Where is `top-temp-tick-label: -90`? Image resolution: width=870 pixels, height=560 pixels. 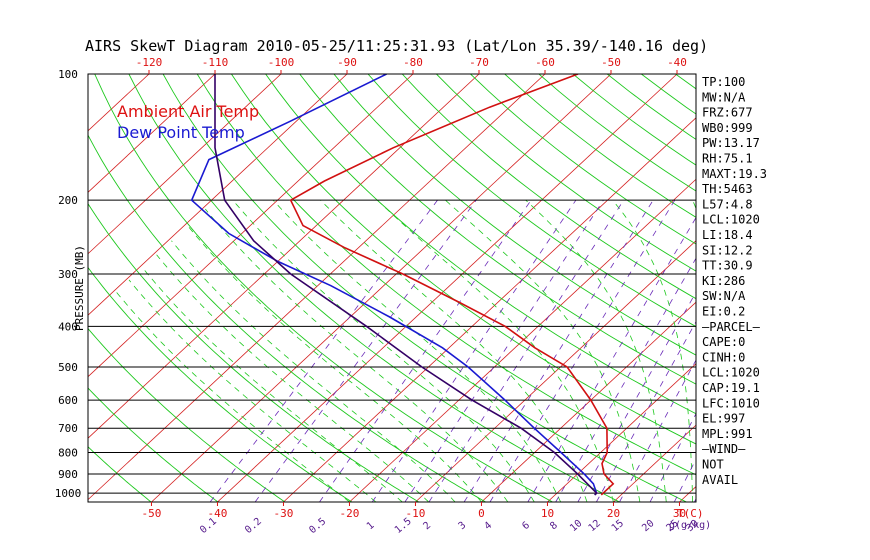 top-temp-tick-label: -90 is located at coordinates (347, 62).